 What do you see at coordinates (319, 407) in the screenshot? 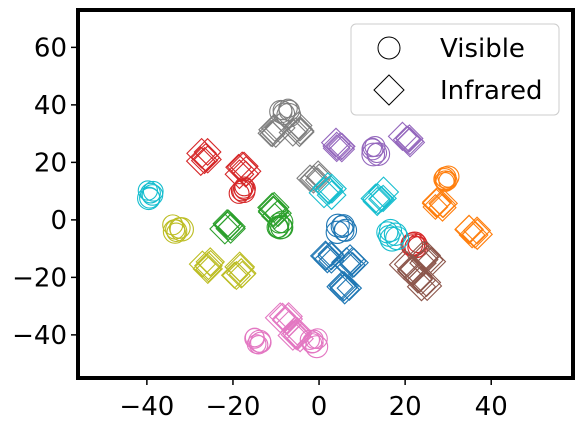
I see `x-tick-label: 0` at bounding box center [319, 407].